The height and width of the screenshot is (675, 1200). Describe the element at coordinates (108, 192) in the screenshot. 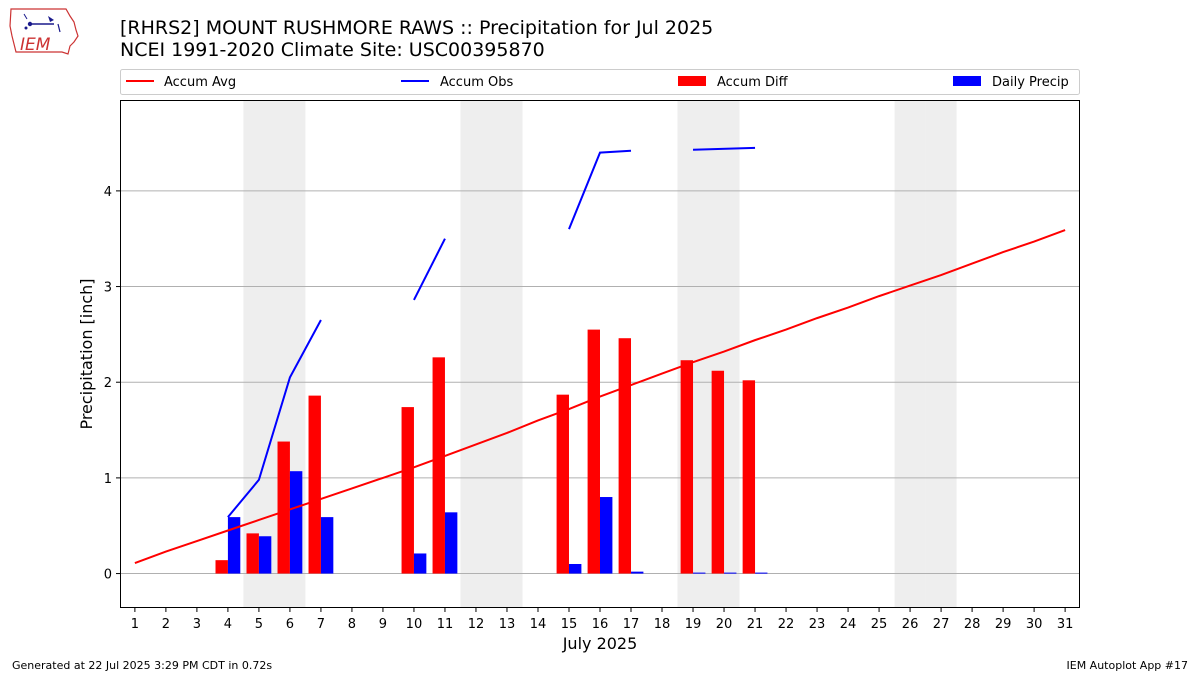

I see `y-tick-label-4: 4` at that location.